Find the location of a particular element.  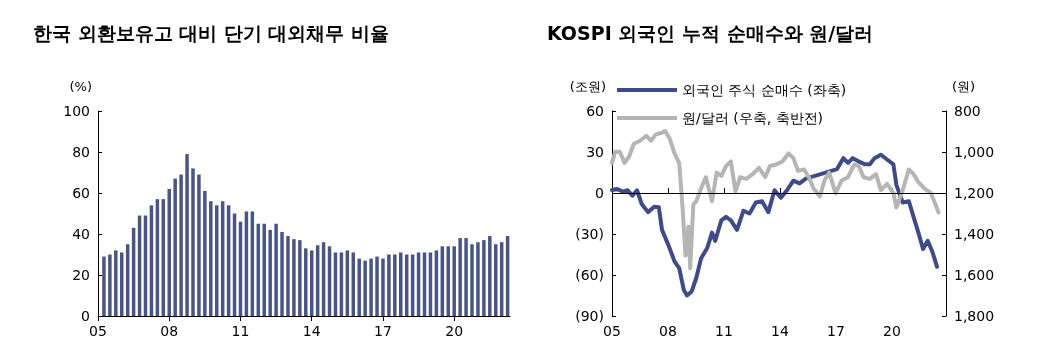

y-axis-title: (조원) is located at coordinates (587, 86).